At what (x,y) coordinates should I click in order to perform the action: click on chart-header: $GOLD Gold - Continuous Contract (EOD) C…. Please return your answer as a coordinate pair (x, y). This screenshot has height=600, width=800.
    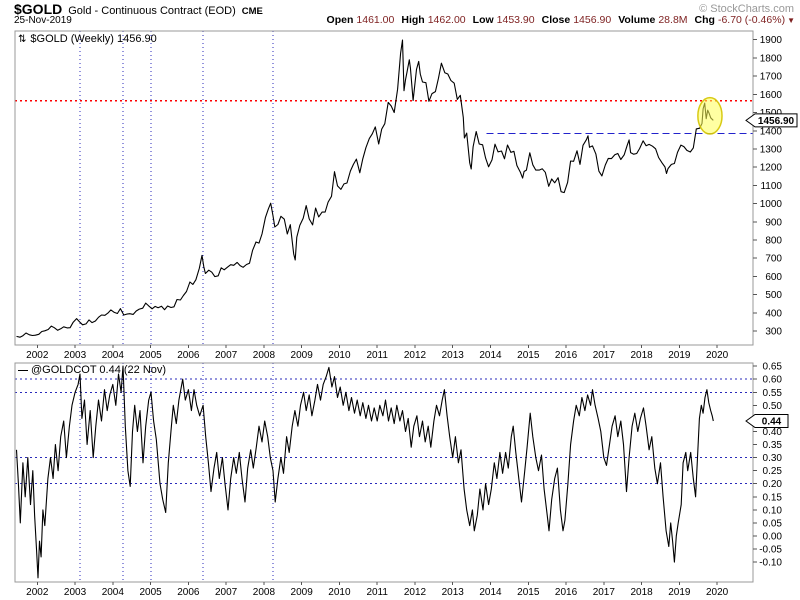
    Looking at the image, I should click on (138, 9).